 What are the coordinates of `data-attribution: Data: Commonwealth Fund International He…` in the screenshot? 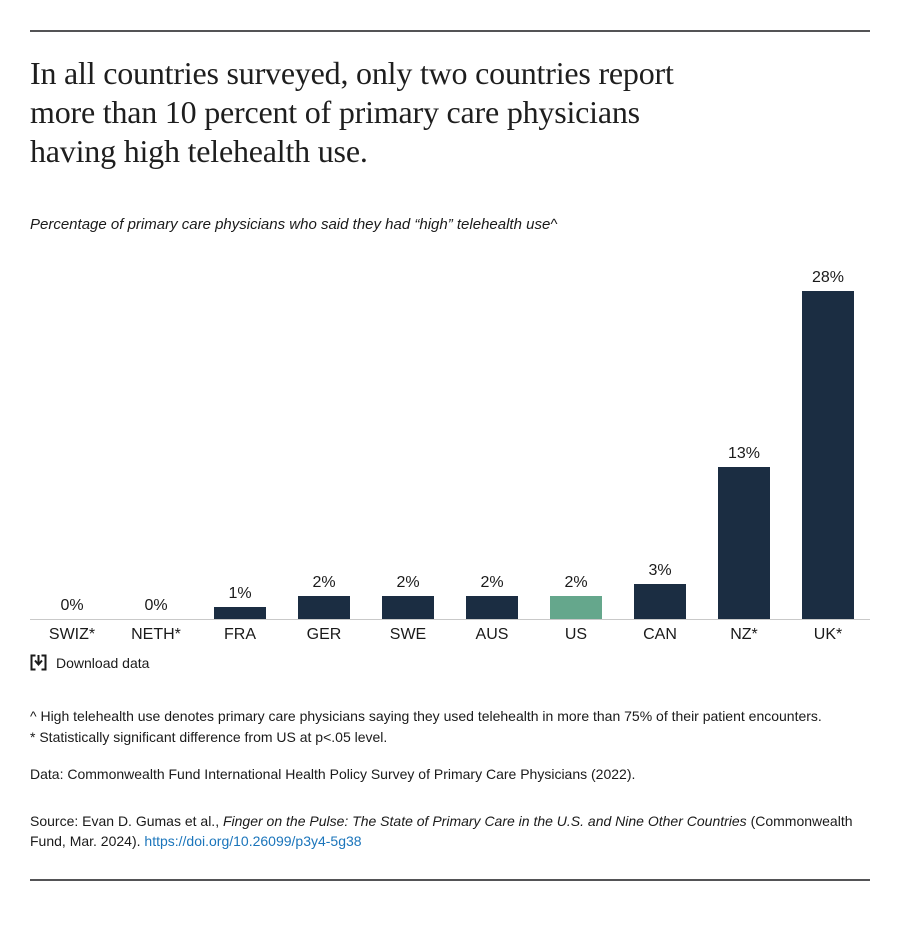 It's located at (333, 774).